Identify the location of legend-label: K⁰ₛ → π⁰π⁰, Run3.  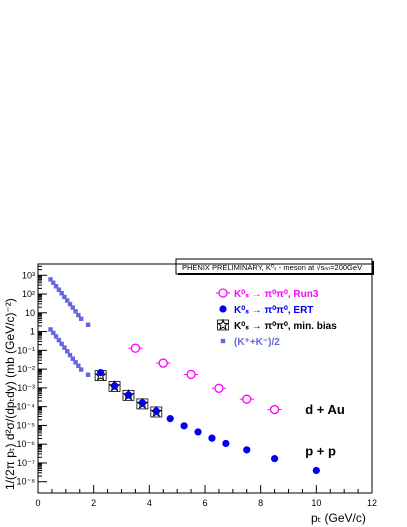
(276, 294).